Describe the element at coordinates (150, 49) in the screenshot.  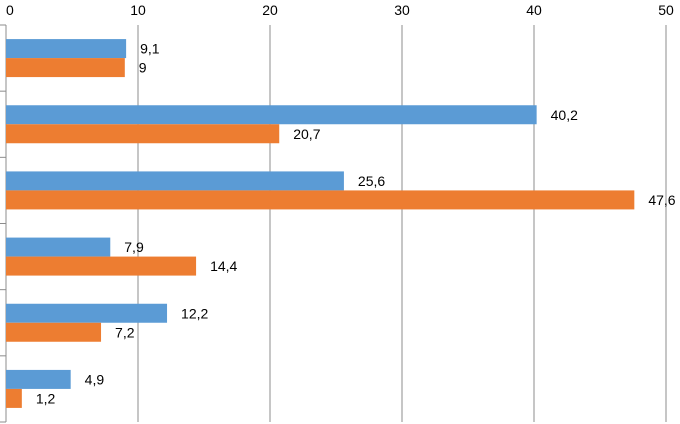
I see `data-label: 9,1` at that location.